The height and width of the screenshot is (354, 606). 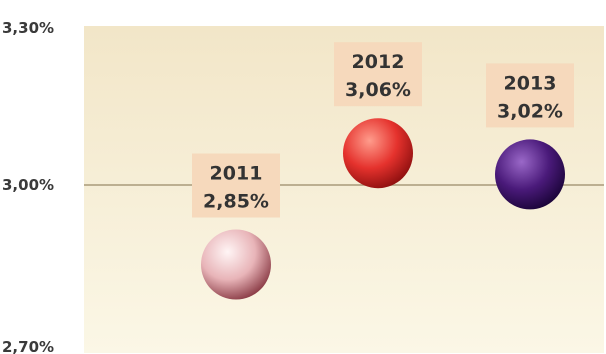 I want to click on year-label: 2012, so click(x=378, y=62).